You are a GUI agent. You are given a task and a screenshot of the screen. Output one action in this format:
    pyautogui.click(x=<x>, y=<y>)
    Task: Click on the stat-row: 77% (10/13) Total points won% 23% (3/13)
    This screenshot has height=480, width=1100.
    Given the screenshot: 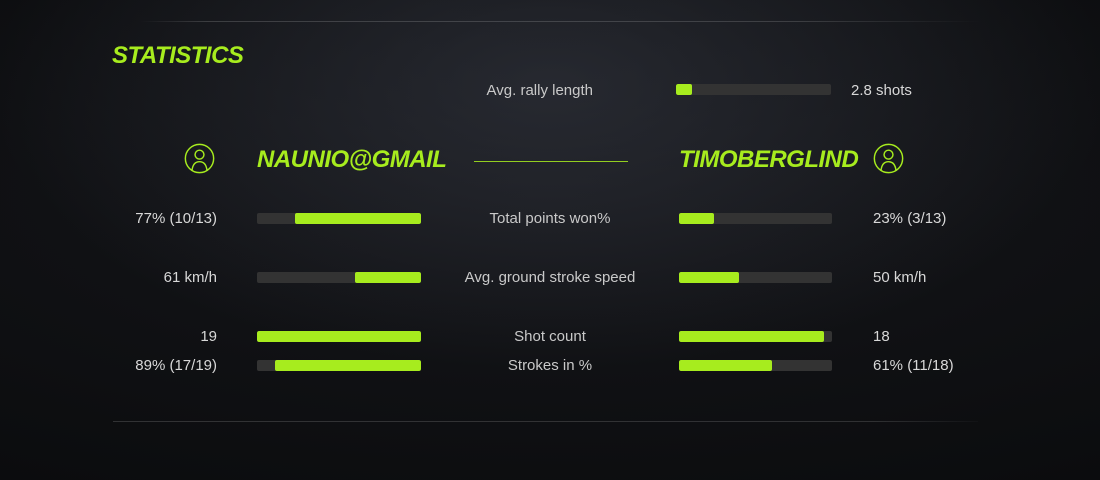 What is the action you would take?
    pyautogui.click(x=550, y=220)
    